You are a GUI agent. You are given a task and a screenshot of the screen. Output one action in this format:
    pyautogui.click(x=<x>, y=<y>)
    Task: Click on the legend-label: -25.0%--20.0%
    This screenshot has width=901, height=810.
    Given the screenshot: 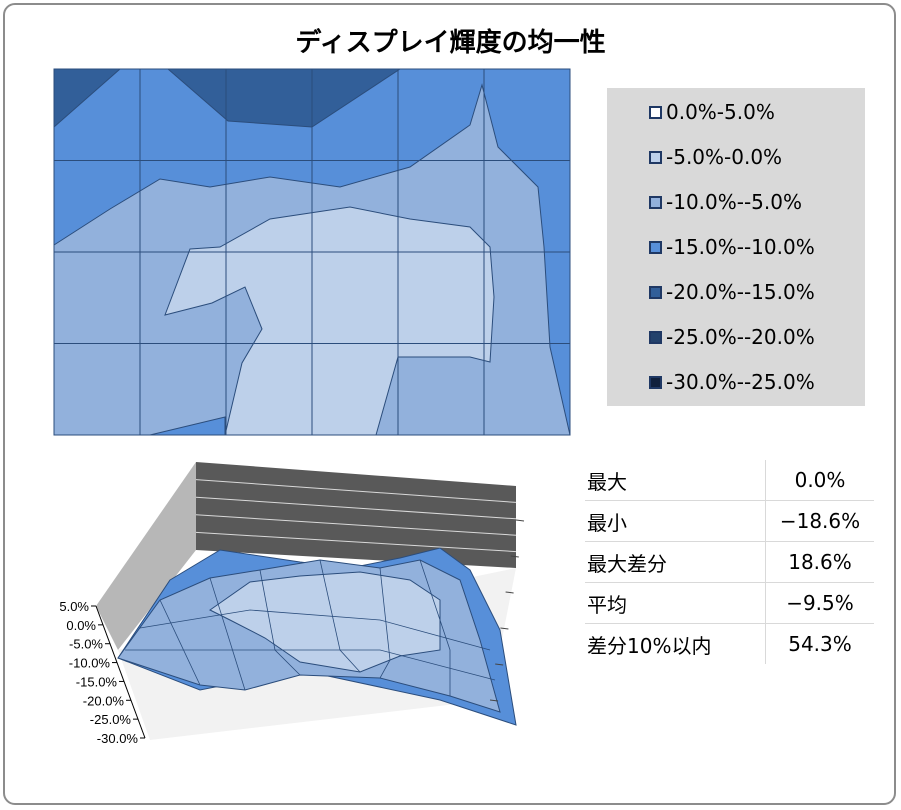 What is the action you would take?
    pyautogui.click(x=740, y=337)
    